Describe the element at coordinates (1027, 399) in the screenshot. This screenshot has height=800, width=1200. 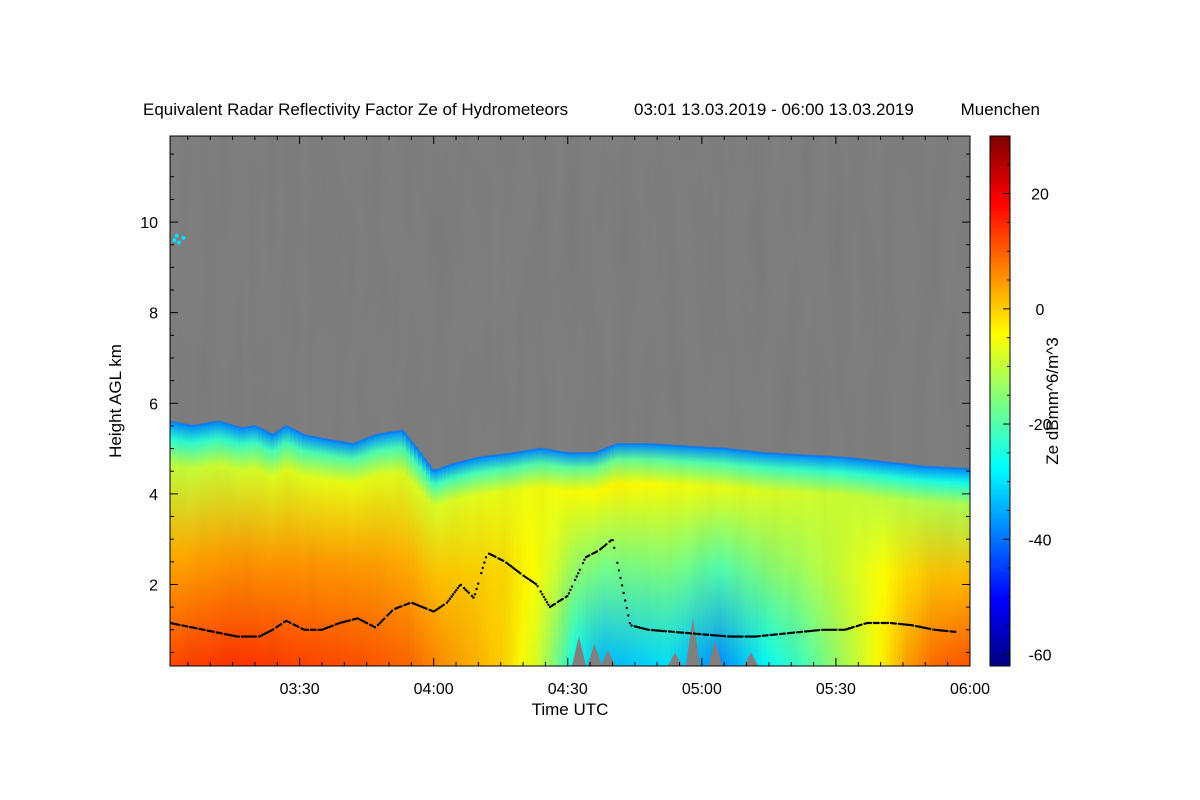
I see `colorbar-ticks: 20 0 -20 -40 -60` at that location.